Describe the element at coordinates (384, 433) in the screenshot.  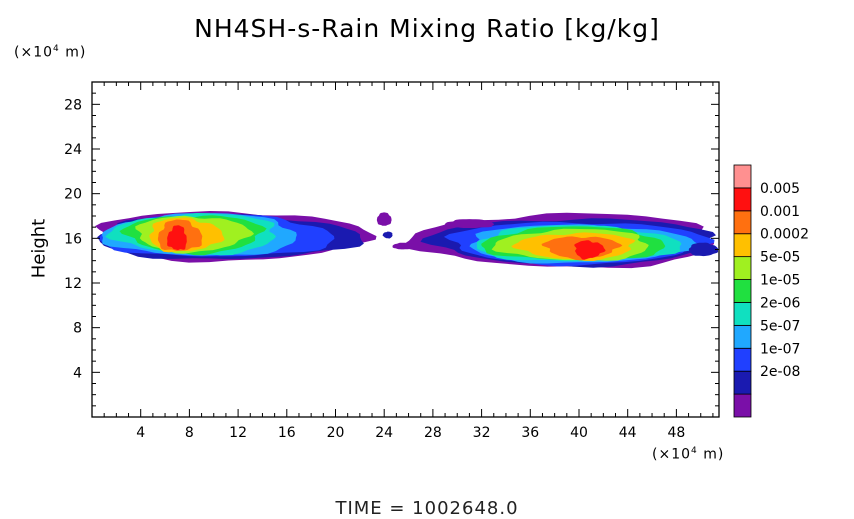
I see `x-tick-label: 24` at that location.